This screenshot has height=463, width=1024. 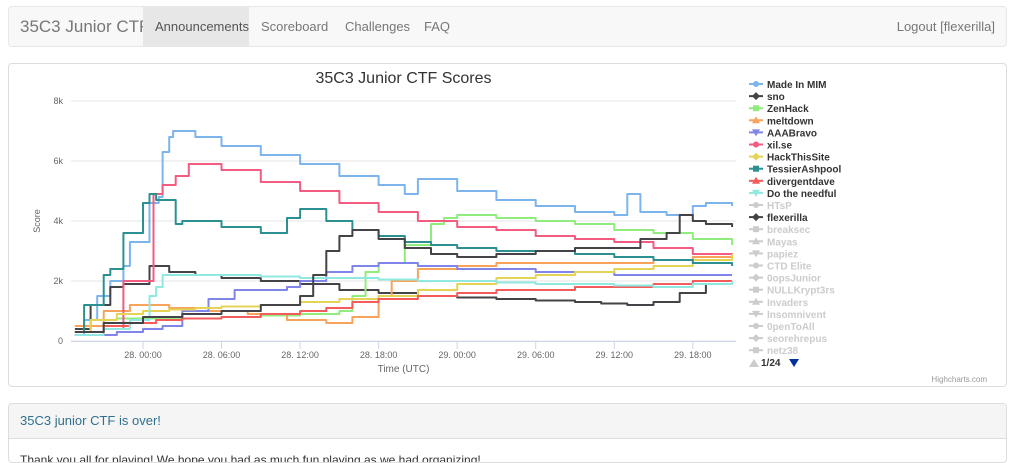 I want to click on x-axis-title: Time (UTC), so click(x=404, y=369).